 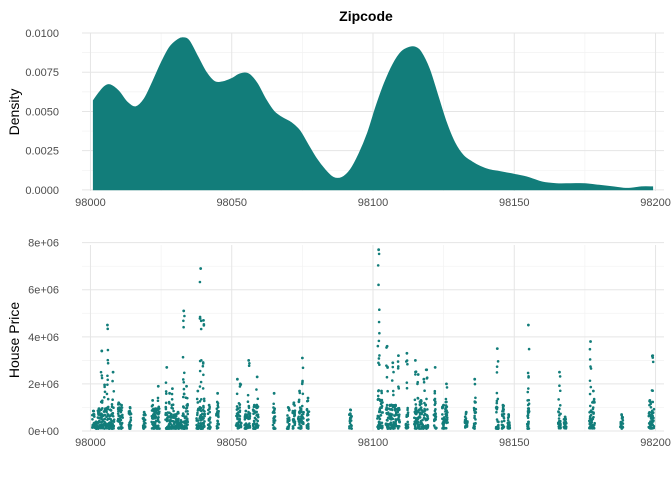 What do you see at coordinates (43, 385) in the screenshot?
I see `scatter-y-tick-label: 2e+06` at bounding box center [43, 385].